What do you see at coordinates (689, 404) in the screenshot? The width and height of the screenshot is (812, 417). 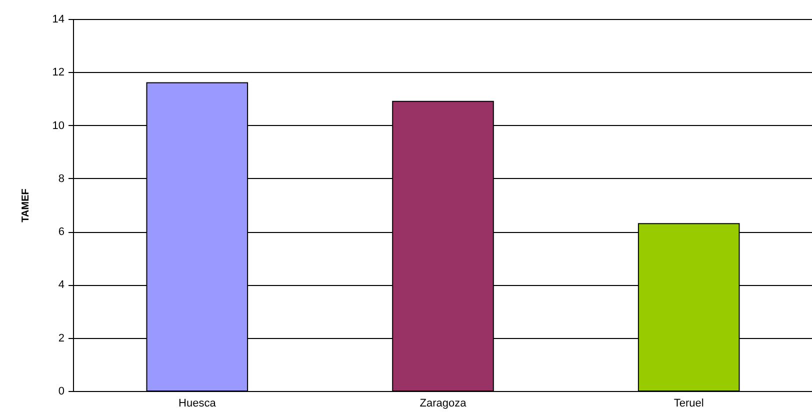 I see `x-tick-label: Teruel` at bounding box center [689, 404].